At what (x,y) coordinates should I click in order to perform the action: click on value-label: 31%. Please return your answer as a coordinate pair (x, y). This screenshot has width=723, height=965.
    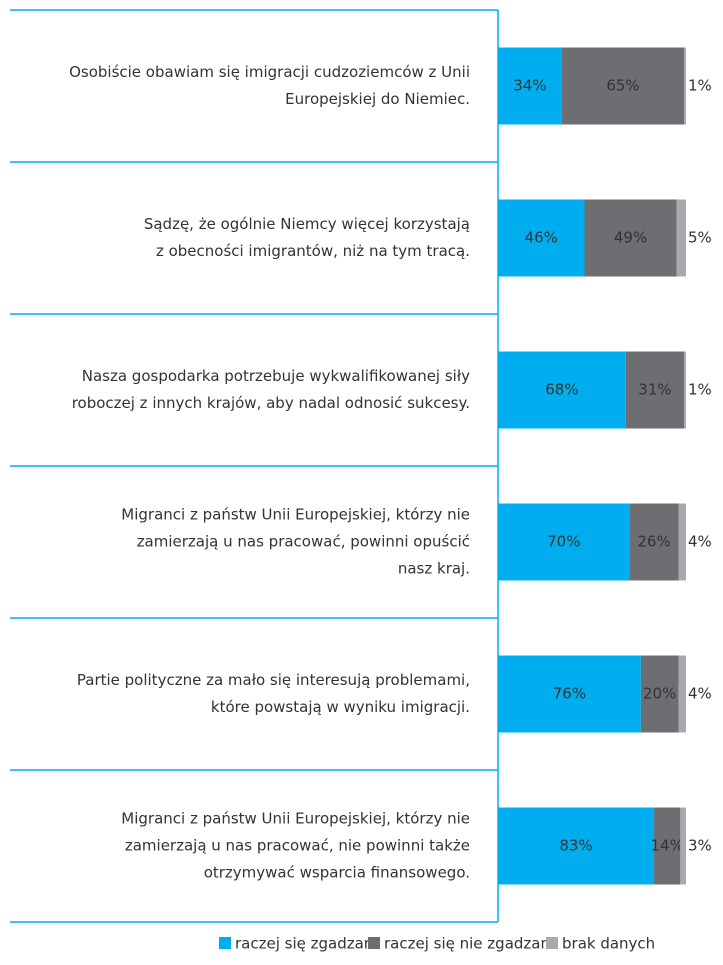
    Looking at the image, I should click on (654, 390).